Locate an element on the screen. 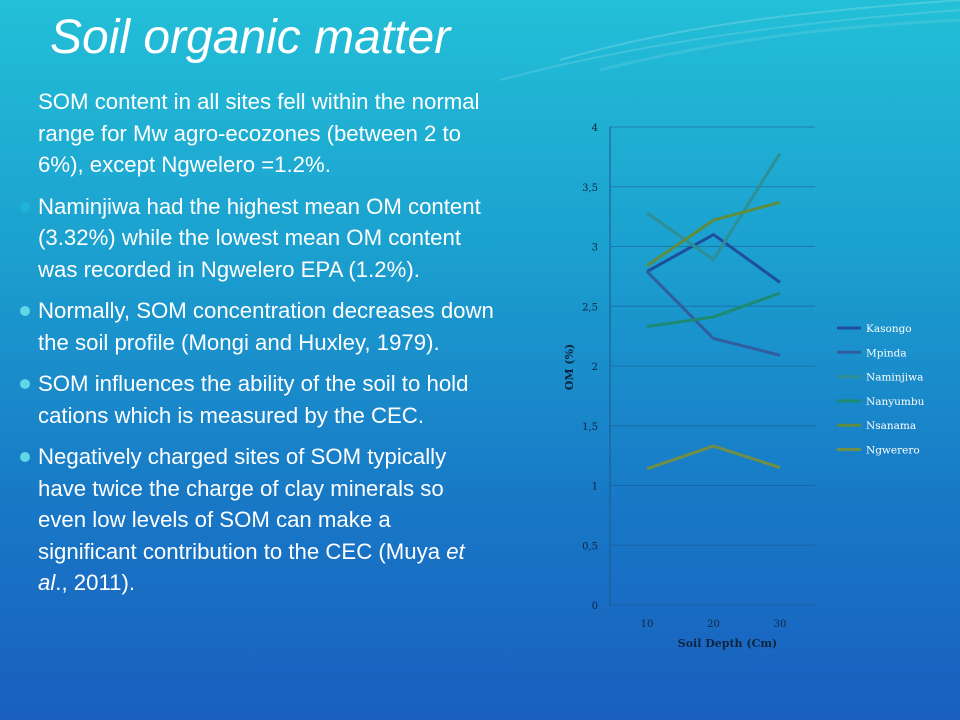 Image resolution: width=960 pixels, height=720 pixels. x-tick-label: 20 is located at coordinates (713, 624).